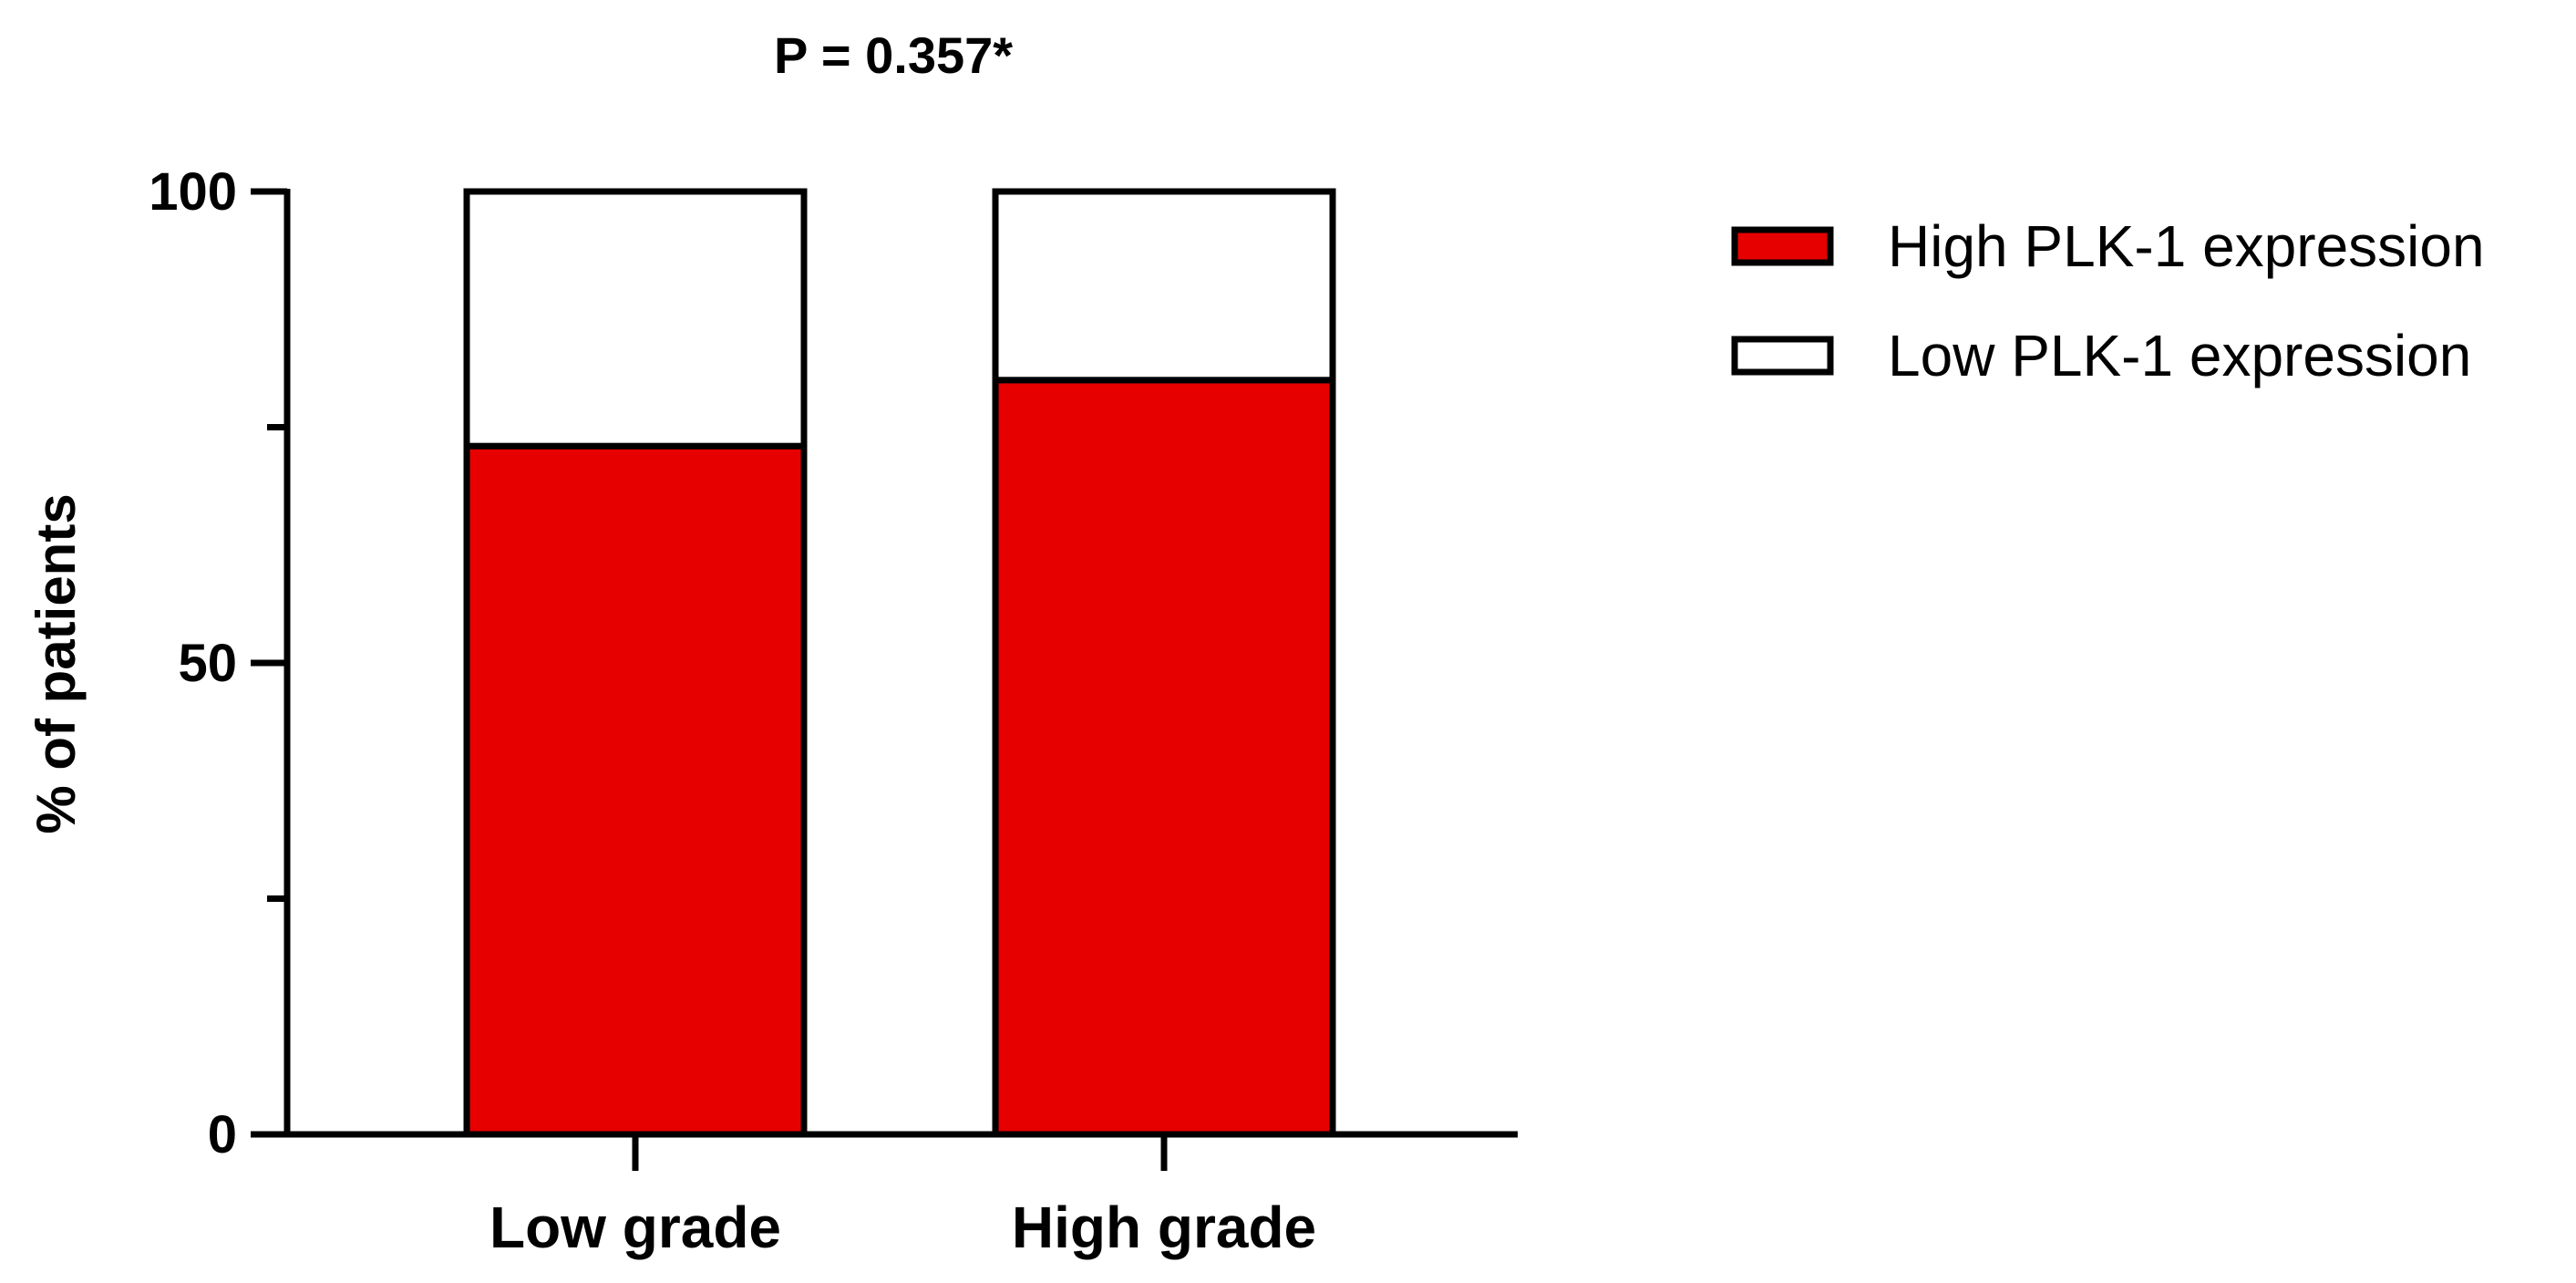  What do you see at coordinates (222, 1134) in the screenshot?
I see `y-tick-label-0: 0` at bounding box center [222, 1134].